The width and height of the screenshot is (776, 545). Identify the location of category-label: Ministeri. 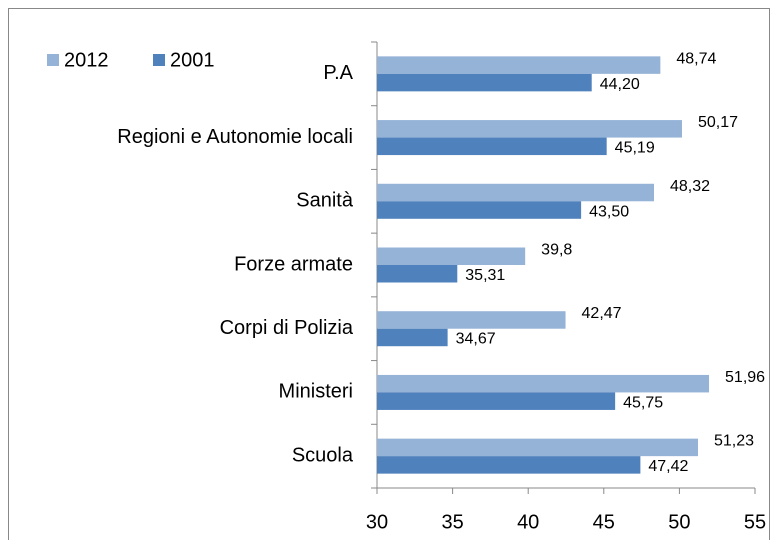
(316, 392).